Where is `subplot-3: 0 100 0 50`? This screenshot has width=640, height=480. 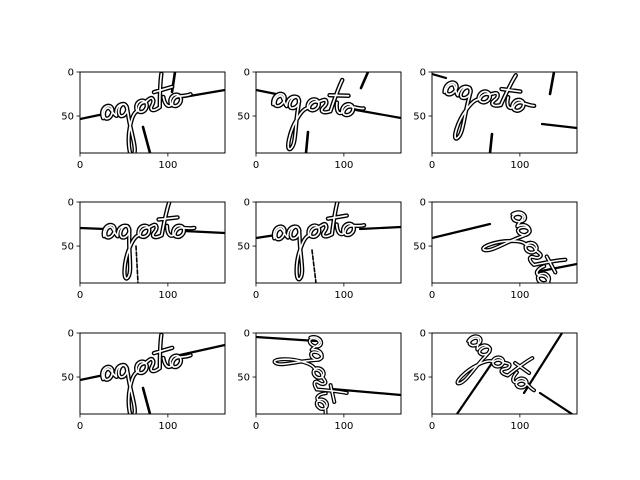
subplot-3: 0 100 0 50 is located at coordinates (495, 119).